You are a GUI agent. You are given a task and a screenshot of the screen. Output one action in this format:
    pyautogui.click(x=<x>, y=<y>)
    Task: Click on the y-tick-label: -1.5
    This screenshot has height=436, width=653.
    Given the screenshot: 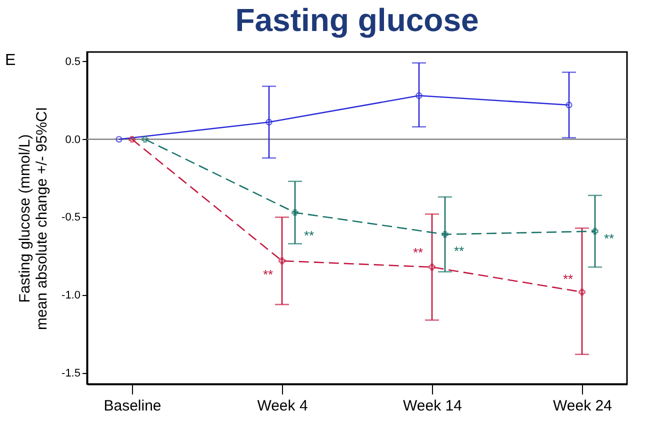 What is the action you would take?
    pyautogui.click(x=71, y=374)
    